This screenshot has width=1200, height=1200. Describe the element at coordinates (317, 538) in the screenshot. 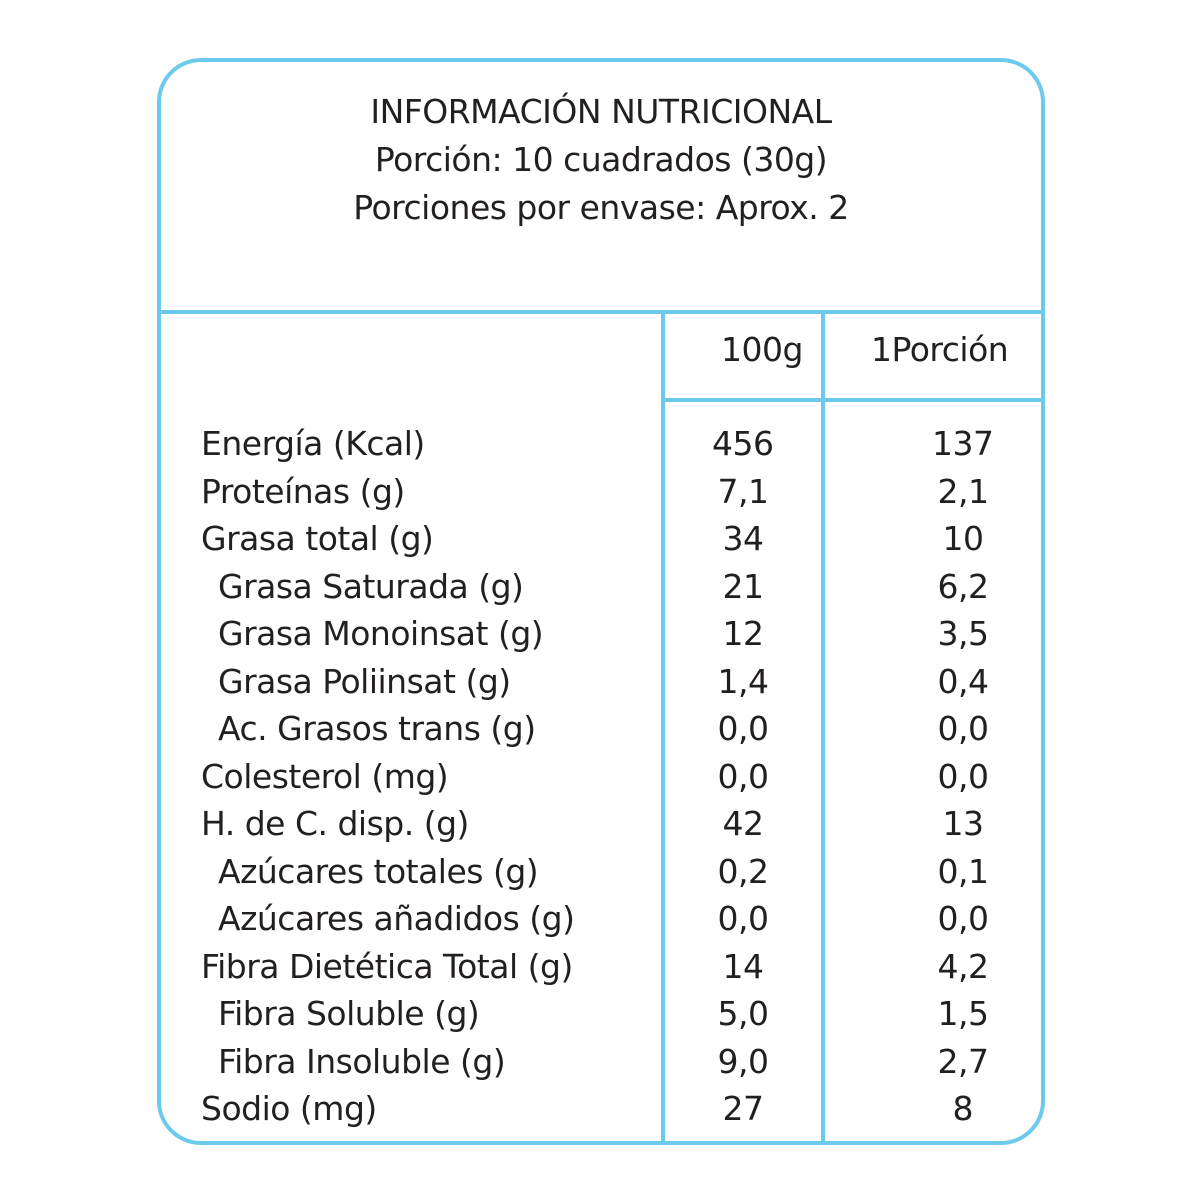

I see `nutrient-label: Grasa total (g)` at that location.